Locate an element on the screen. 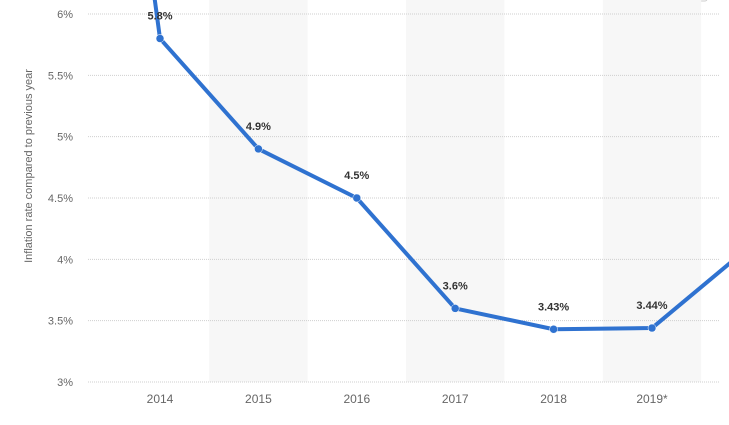 This screenshot has width=729, height=425. y-tick-label: 5% is located at coordinates (65, 138).